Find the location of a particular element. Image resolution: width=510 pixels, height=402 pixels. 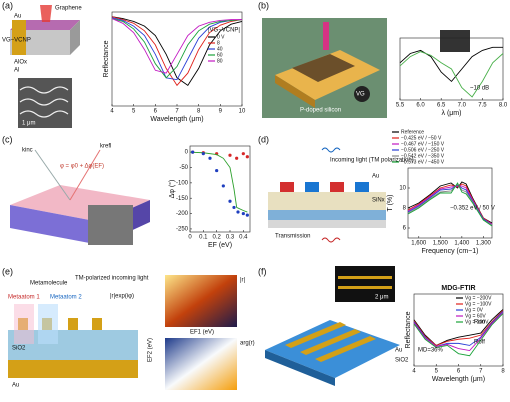

x-axis-label: Frequency (cm−1) is located at coordinates (450, 251).